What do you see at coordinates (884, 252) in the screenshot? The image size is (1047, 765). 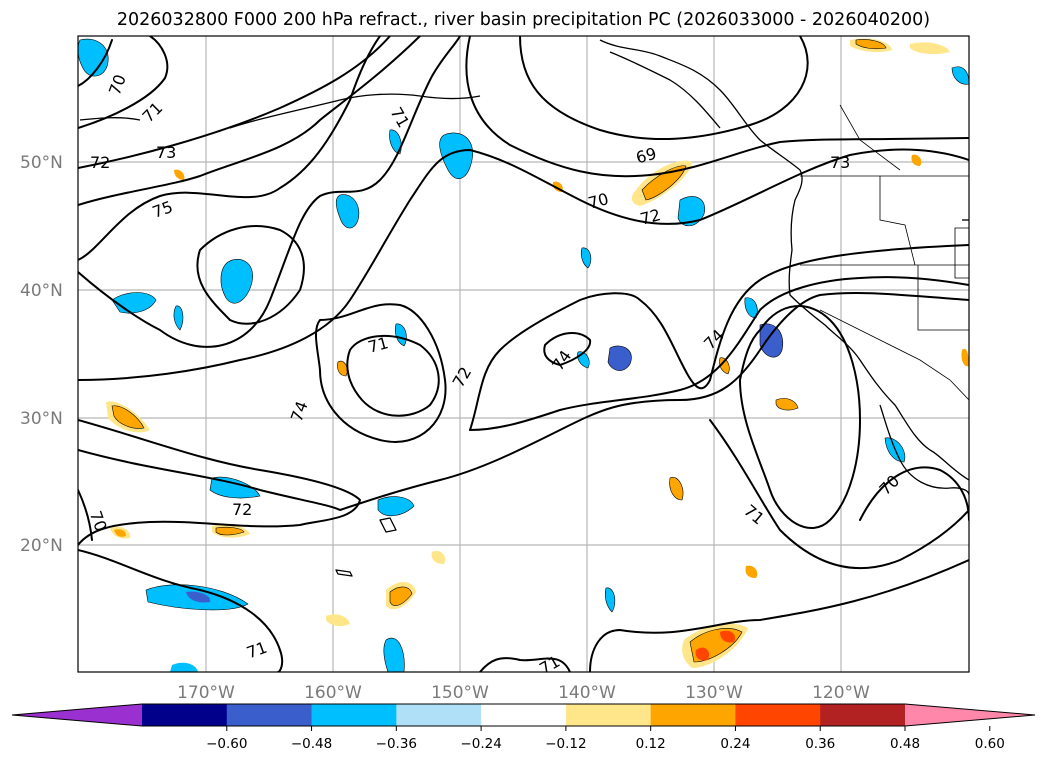 I see `political-borders` at bounding box center [884, 252].